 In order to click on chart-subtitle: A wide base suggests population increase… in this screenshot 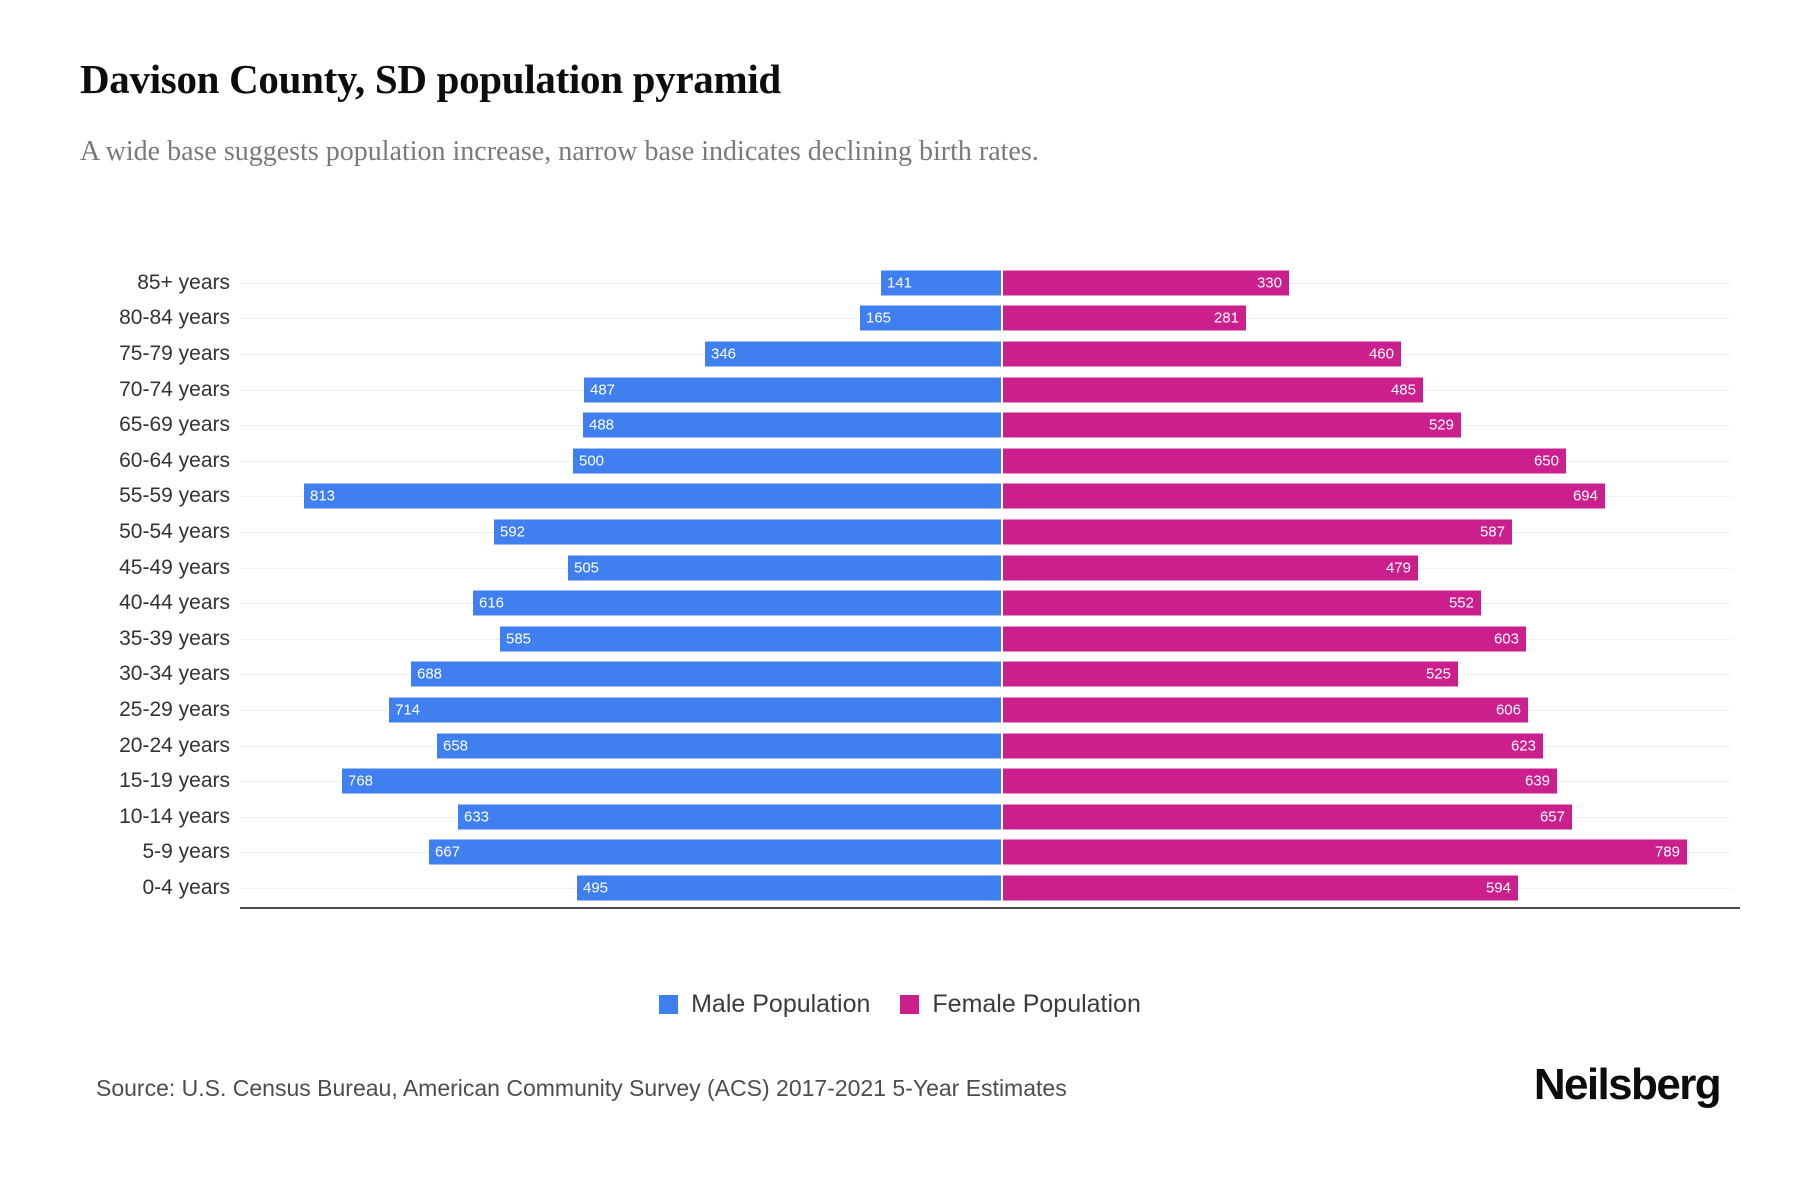, I will do `click(559, 151)`.